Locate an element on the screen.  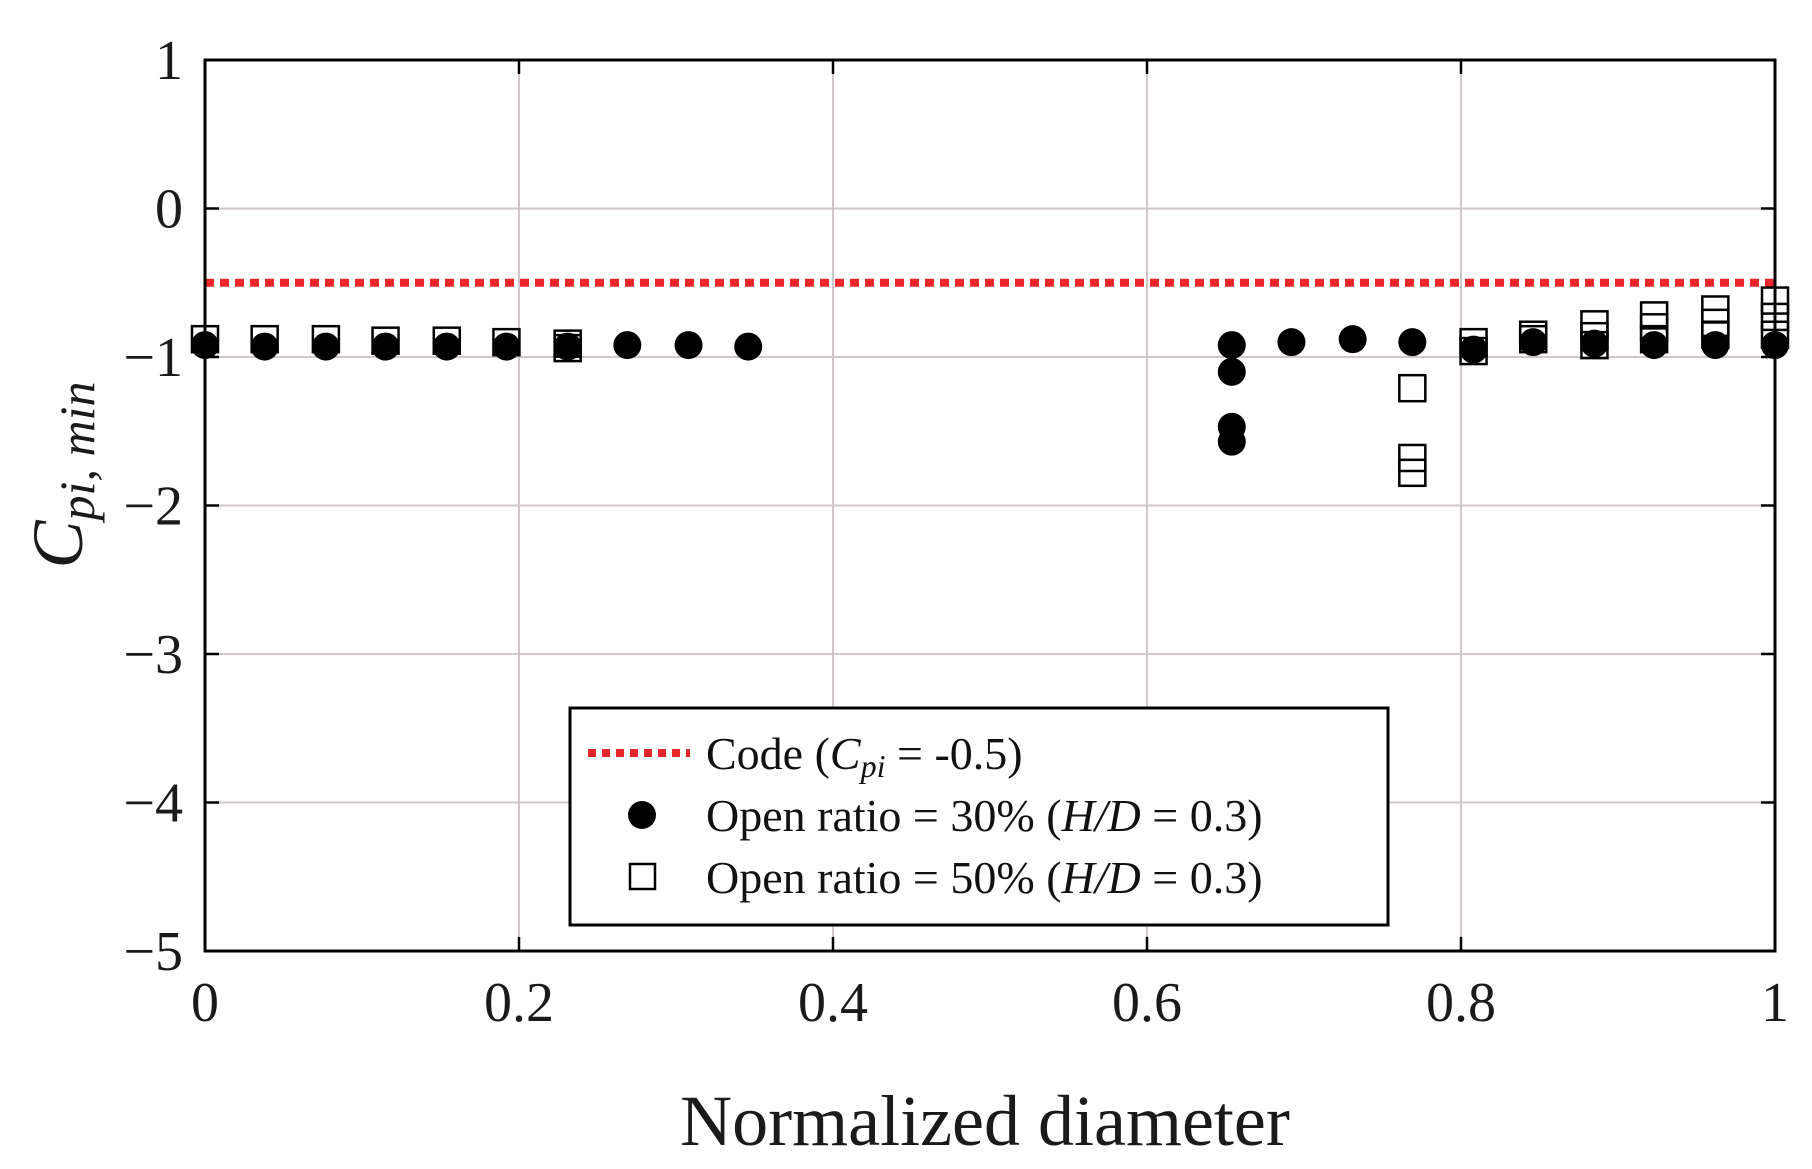
x-tick-label: 0.4 is located at coordinates (833, 1003).